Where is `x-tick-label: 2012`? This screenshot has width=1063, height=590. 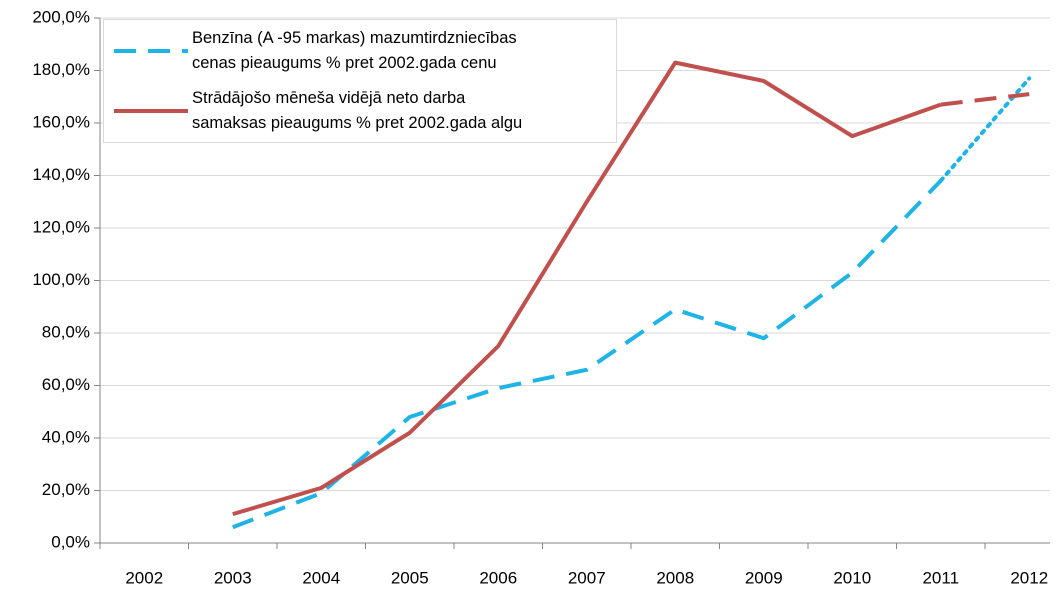
x-tick-label: 2012 is located at coordinates (1029, 577).